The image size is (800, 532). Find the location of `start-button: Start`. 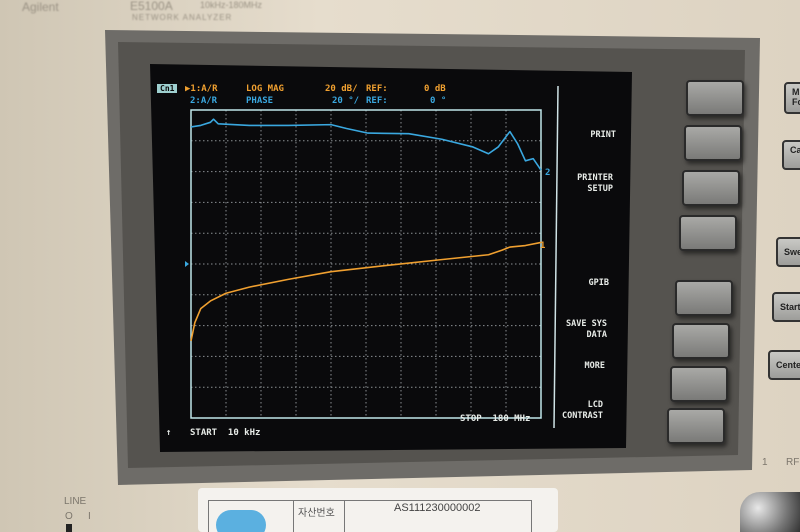

start-button: Start is located at coordinates (786, 307).